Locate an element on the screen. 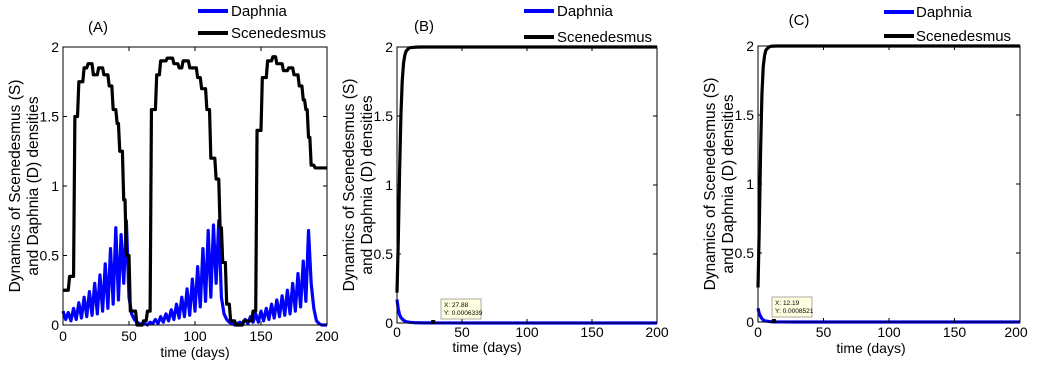 The height and width of the screenshot is (373, 1038). datatip-x: X: 27.88 is located at coordinates (456, 305).